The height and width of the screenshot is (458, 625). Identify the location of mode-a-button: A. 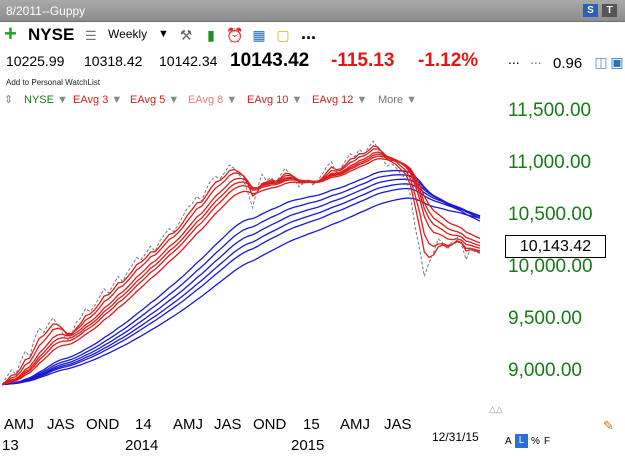
(508, 441).